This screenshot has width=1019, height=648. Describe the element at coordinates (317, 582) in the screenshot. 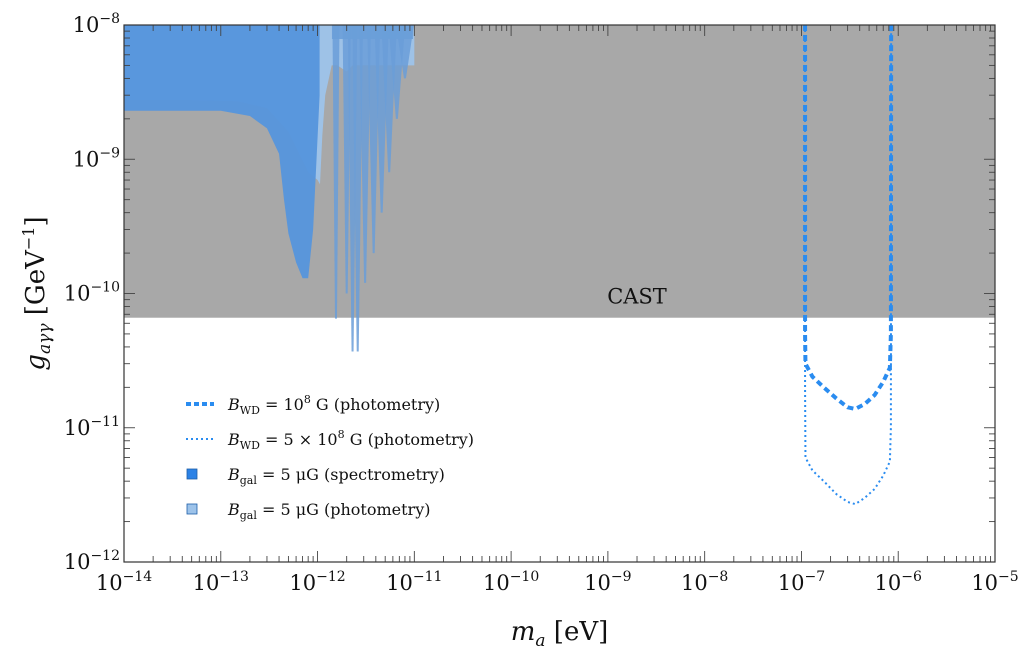

I see `x-tick-label: 10⁻¹²` at that location.